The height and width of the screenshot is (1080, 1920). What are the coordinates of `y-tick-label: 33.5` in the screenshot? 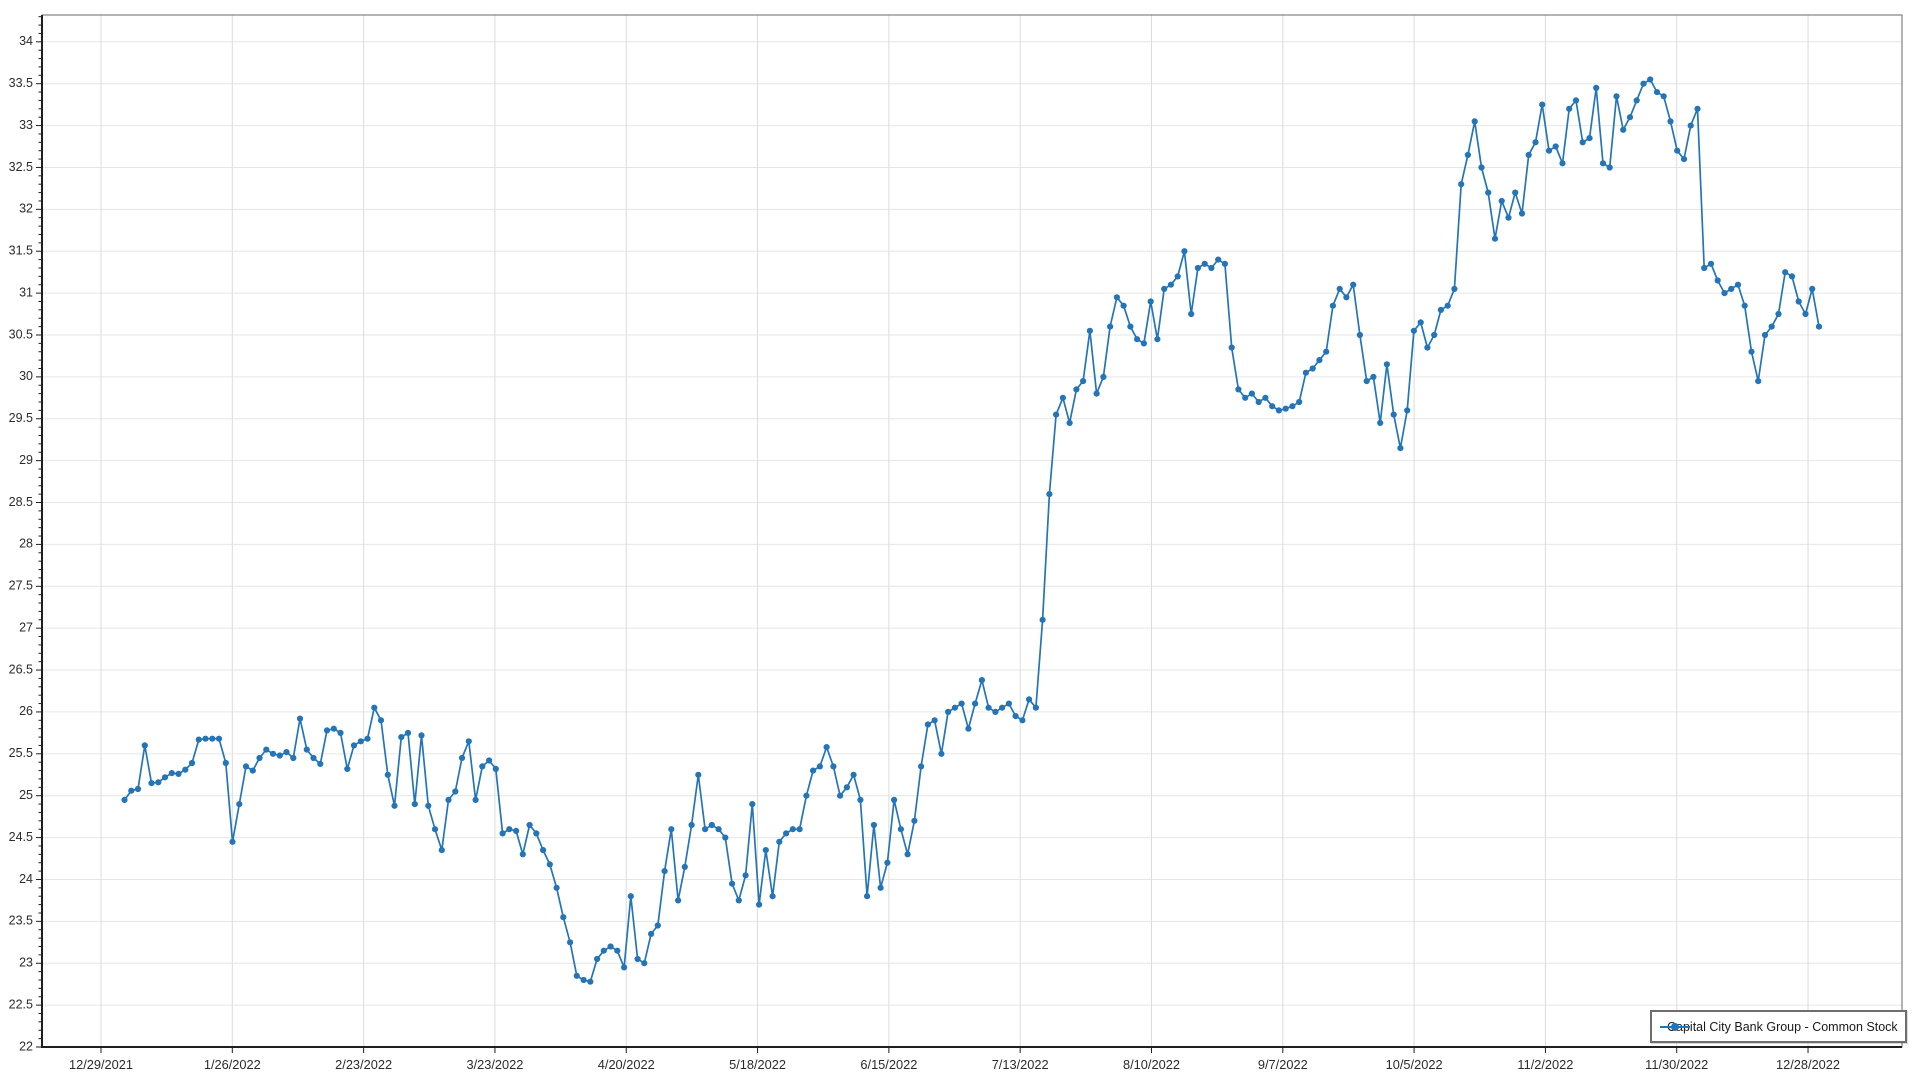 It's located at (21, 83).